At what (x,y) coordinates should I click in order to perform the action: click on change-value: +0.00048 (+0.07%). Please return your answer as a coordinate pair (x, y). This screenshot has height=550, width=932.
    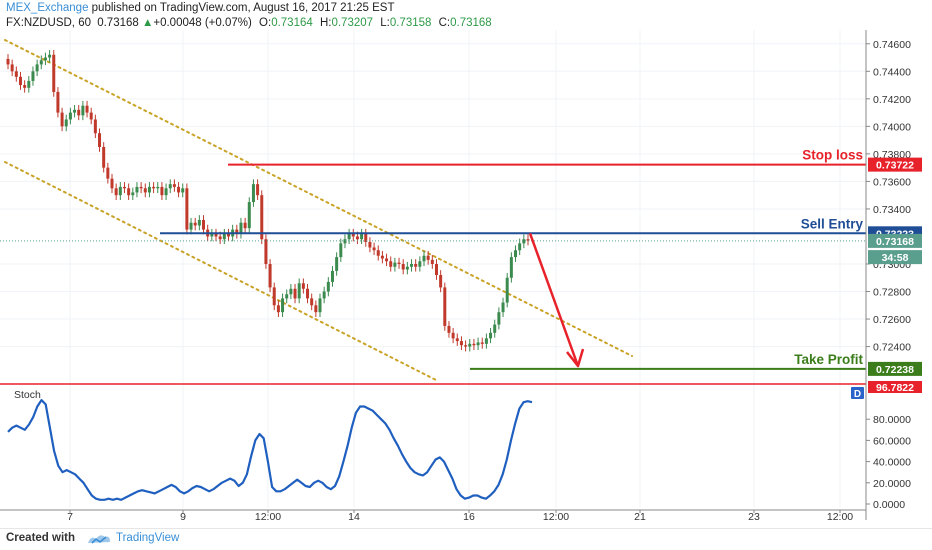
    Looking at the image, I should click on (202, 23).